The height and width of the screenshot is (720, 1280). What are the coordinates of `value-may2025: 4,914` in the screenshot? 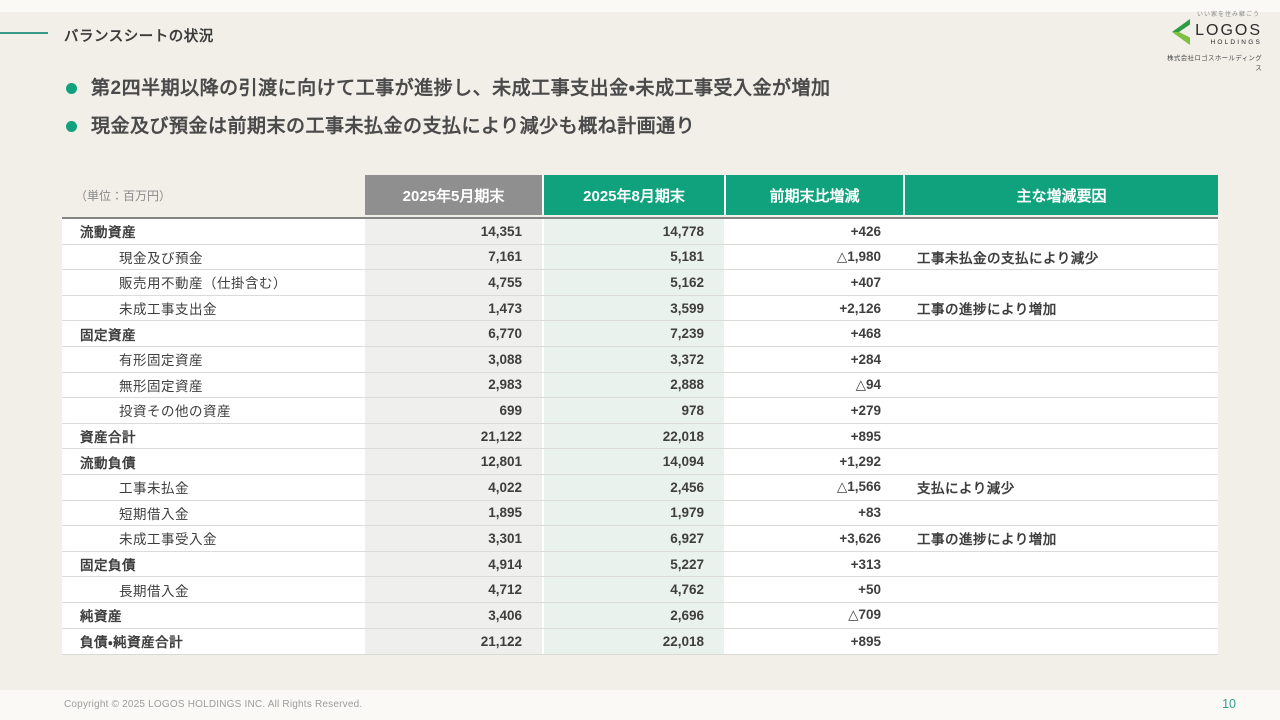 It's located at (453, 564).